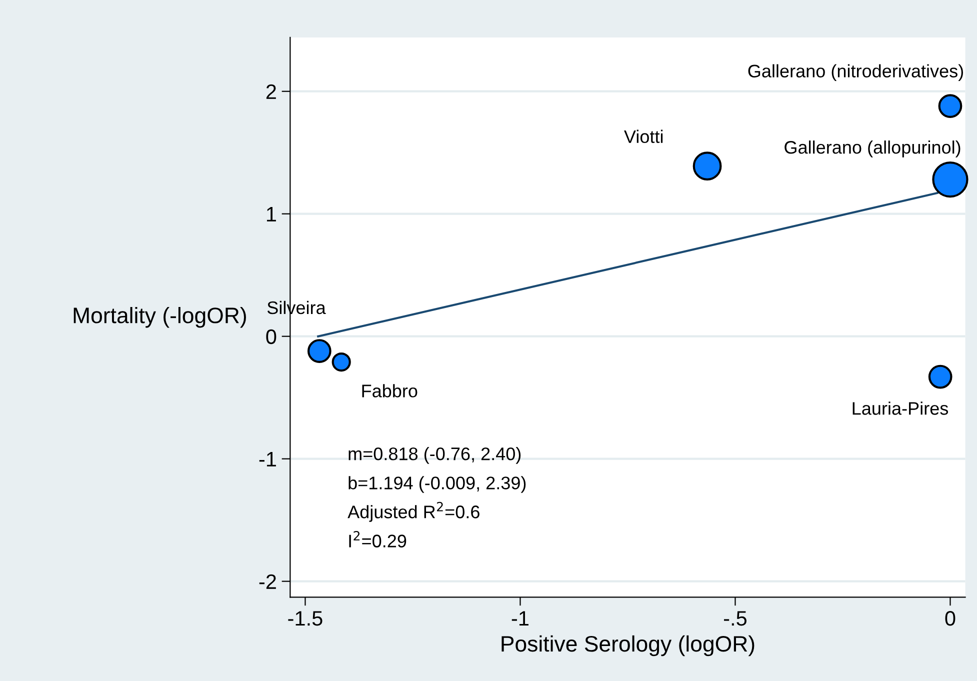 Image resolution: width=977 pixels, height=681 pixels. I want to click on y-tick-label: 2, so click(271, 91).